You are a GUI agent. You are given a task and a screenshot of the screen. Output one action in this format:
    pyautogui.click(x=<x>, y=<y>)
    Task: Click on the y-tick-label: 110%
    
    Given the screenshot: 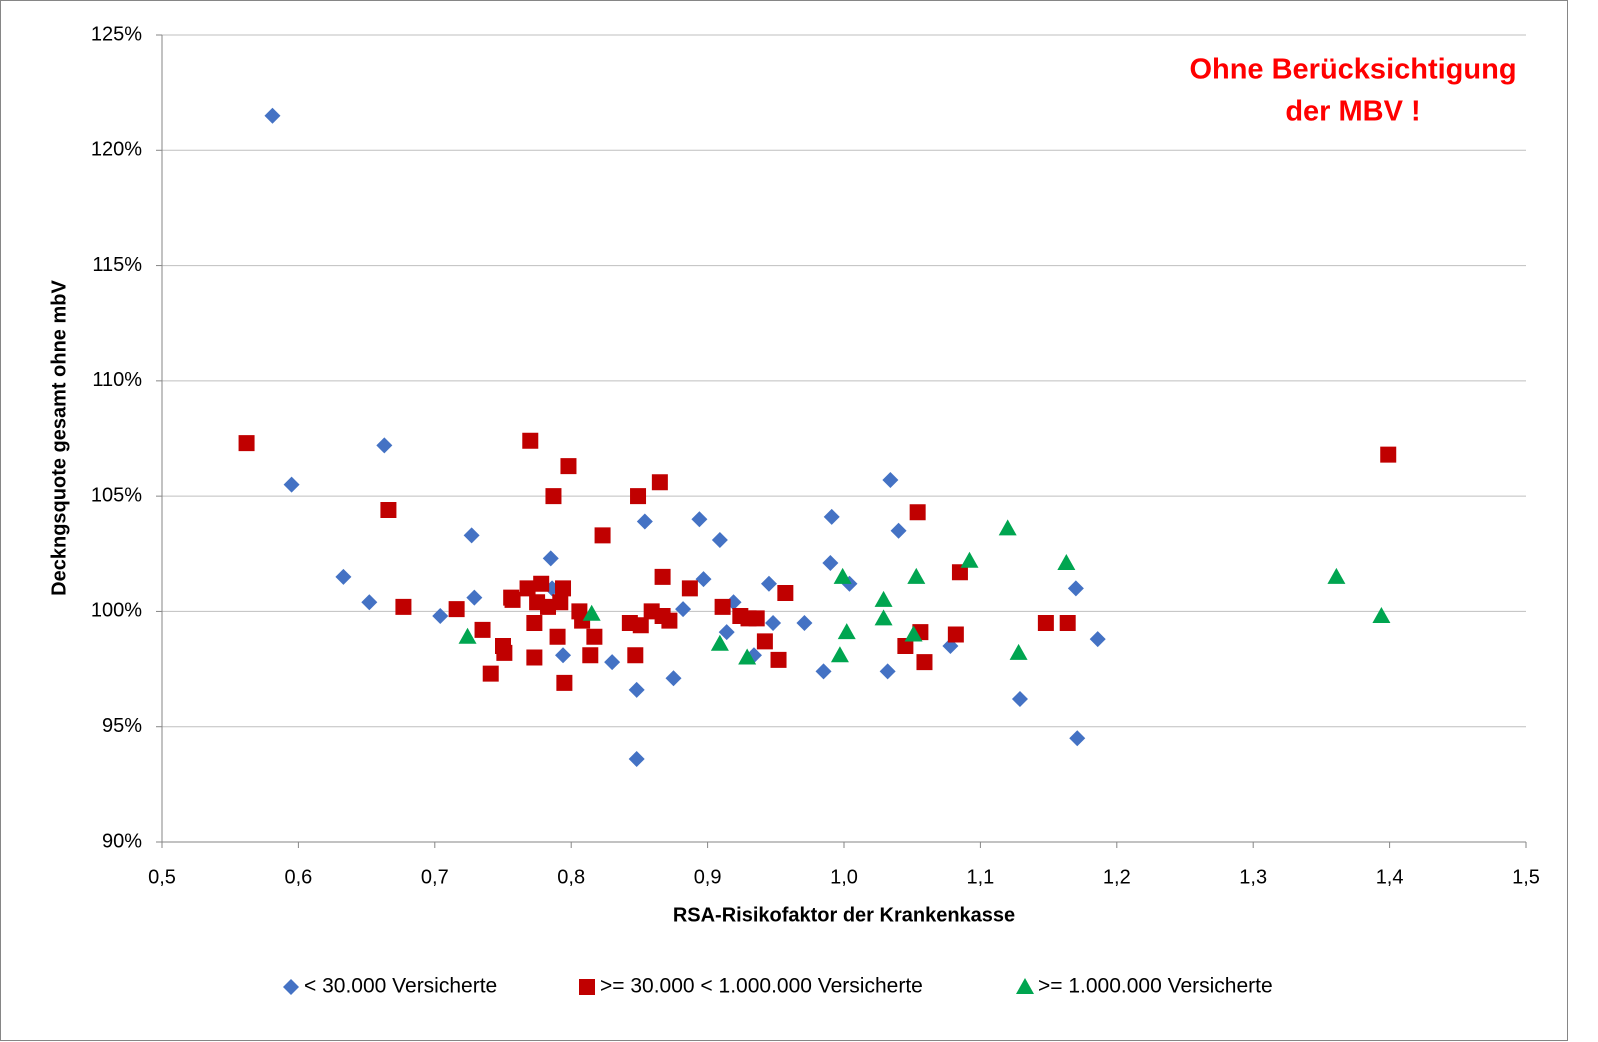 What is the action you would take?
    pyautogui.click(x=117, y=380)
    